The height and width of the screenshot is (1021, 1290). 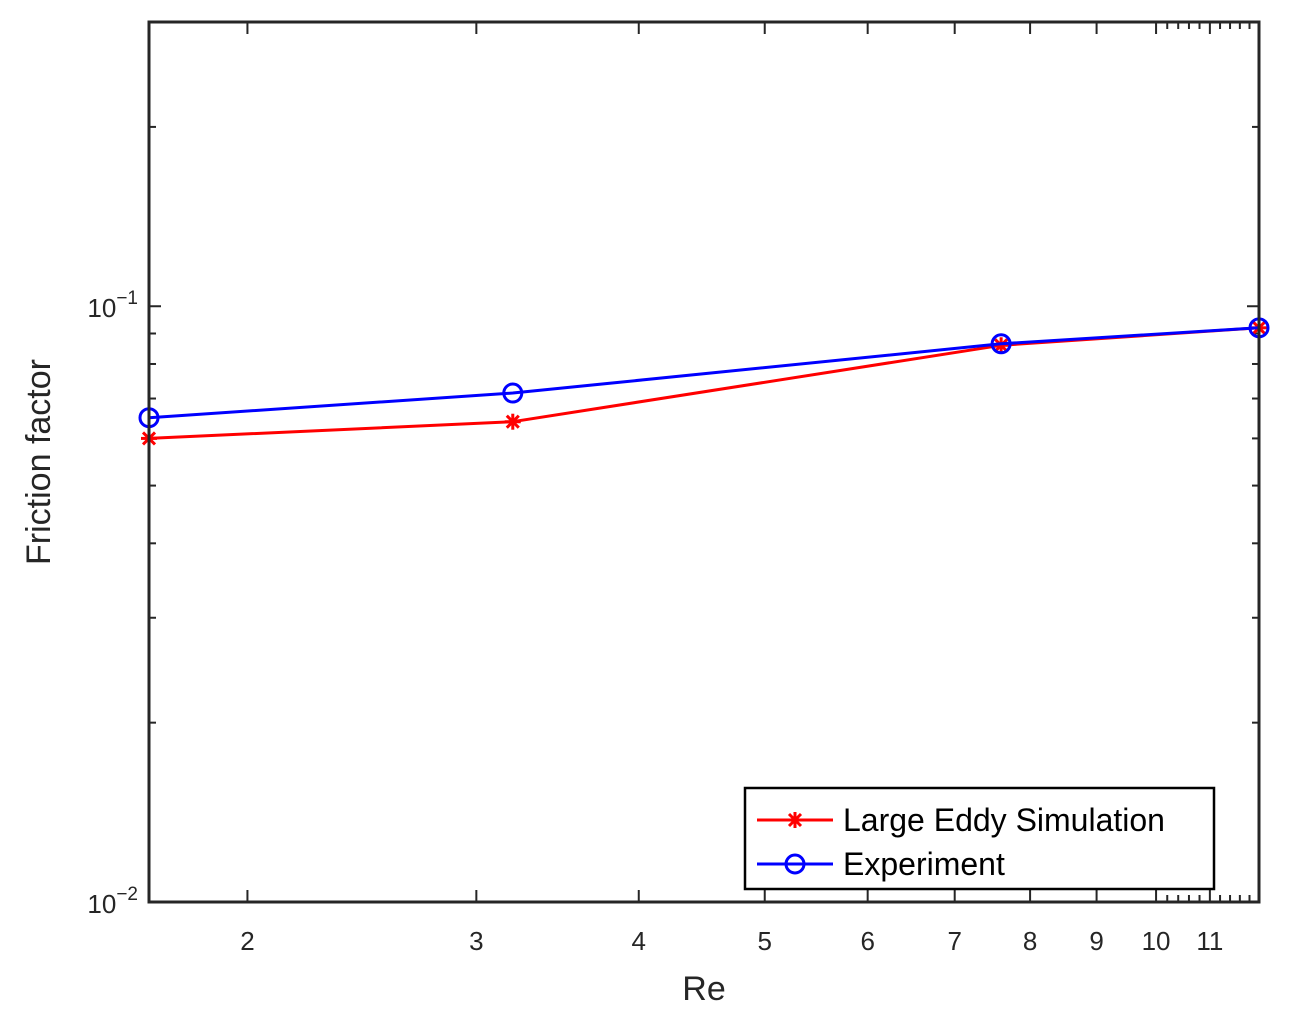 I want to click on legend-label: Large Eddy Simulation, so click(x=1004, y=820).